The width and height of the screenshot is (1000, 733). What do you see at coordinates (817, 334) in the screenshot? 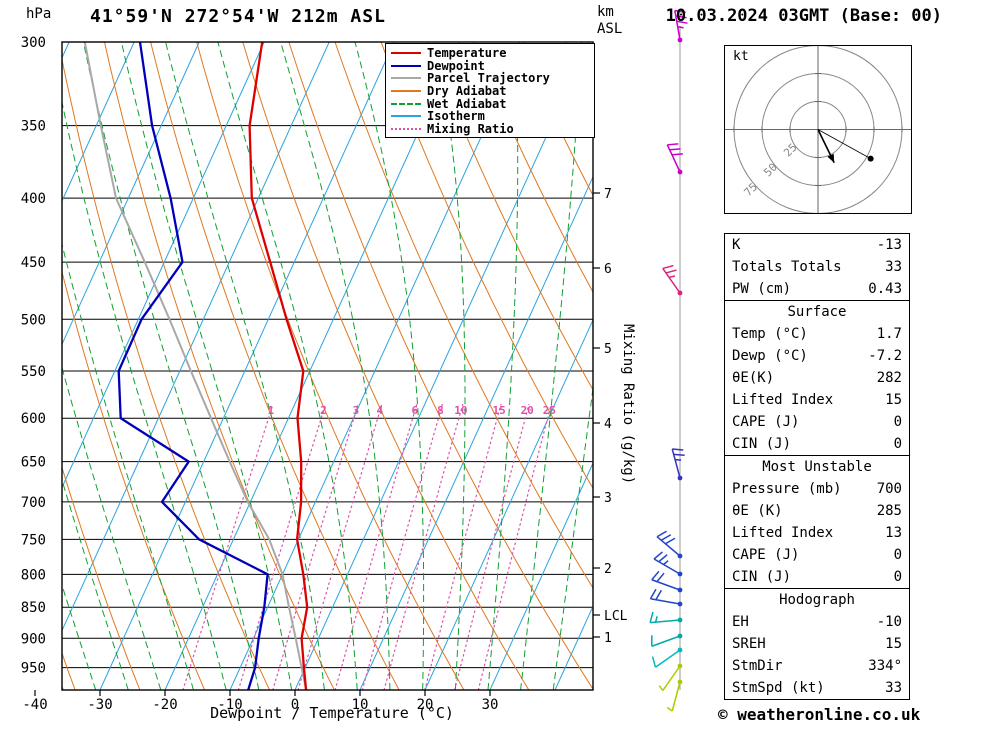
I see `table-row: Temp (°C) 1.7` at bounding box center [817, 334].